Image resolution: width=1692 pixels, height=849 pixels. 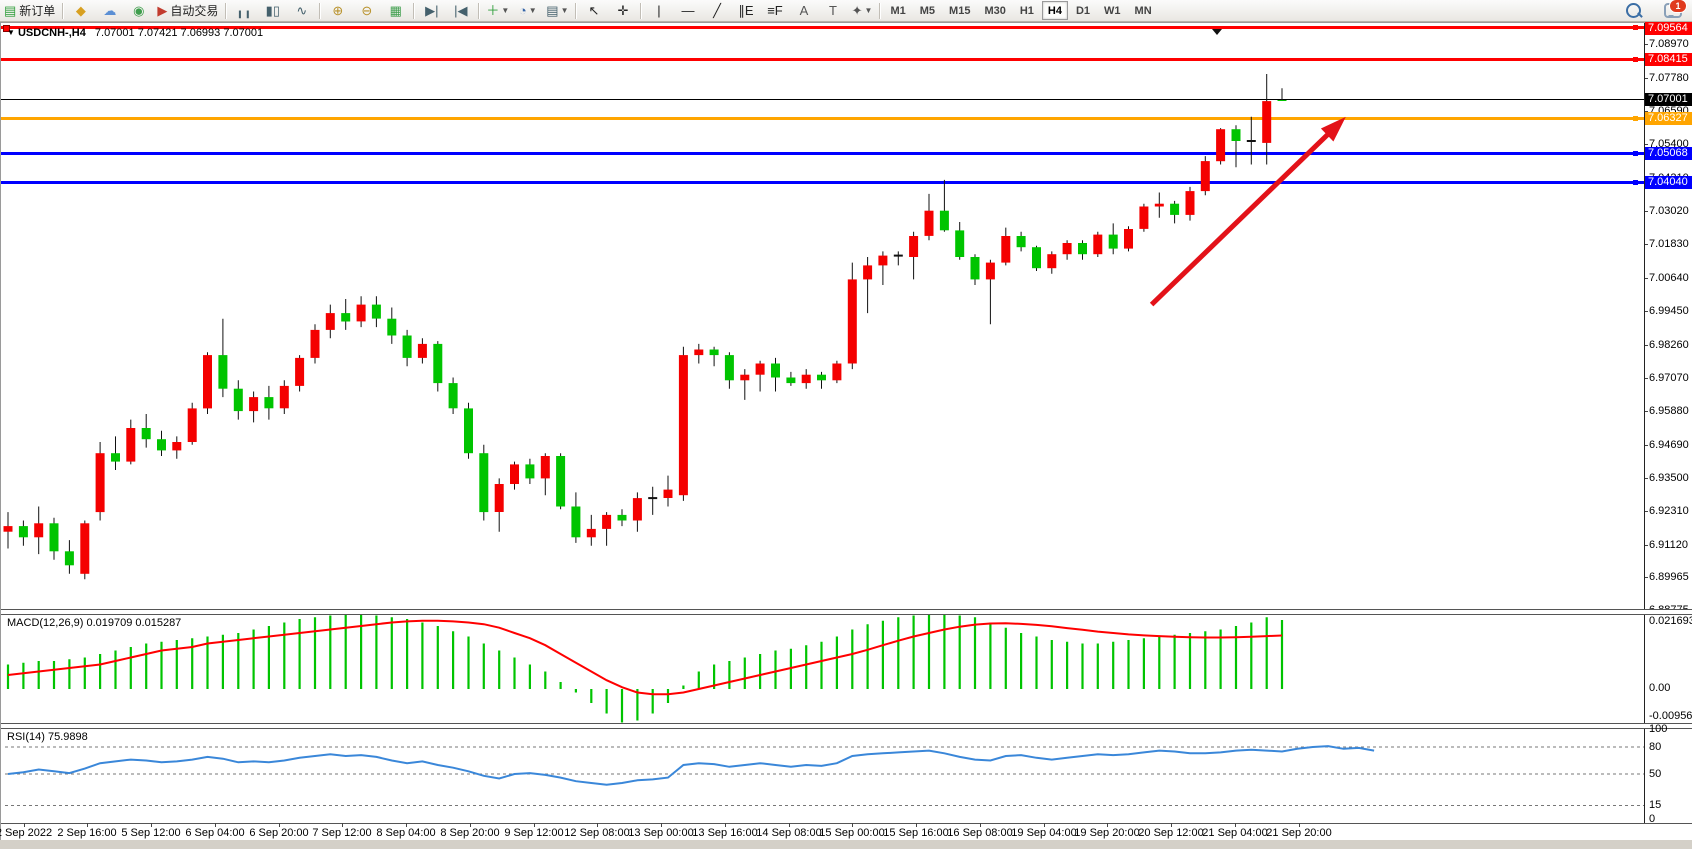 What do you see at coordinates (1112, 10) in the screenshot?
I see `timeframe-w1: W1` at bounding box center [1112, 10].